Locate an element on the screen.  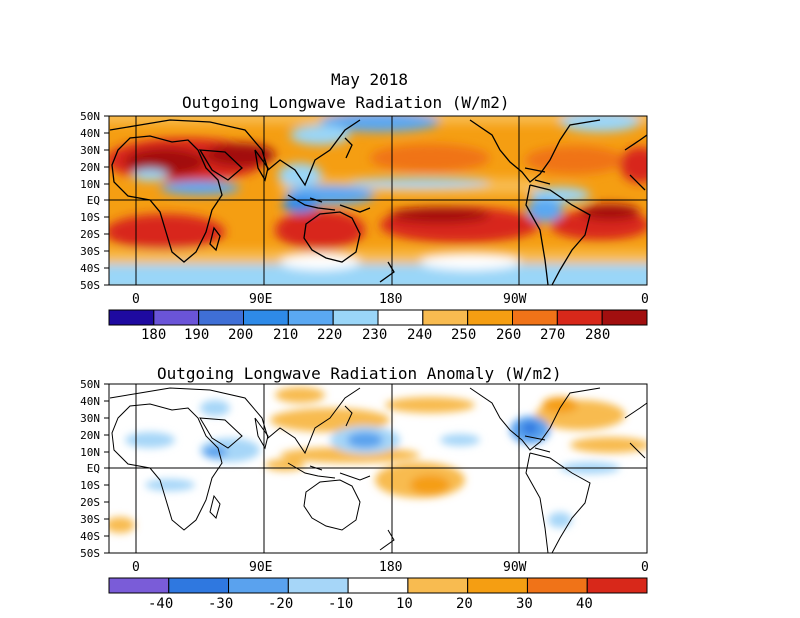
bottom-lat-label: 10N is located at coordinates (90, 452).